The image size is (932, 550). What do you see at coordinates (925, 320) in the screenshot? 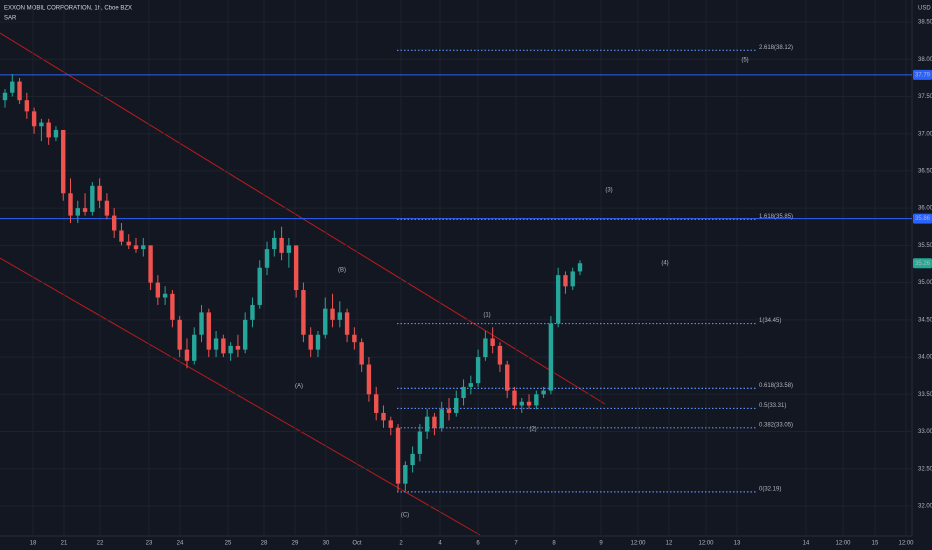
I see `y-tick-label: 34.50` at bounding box center [925, 320].